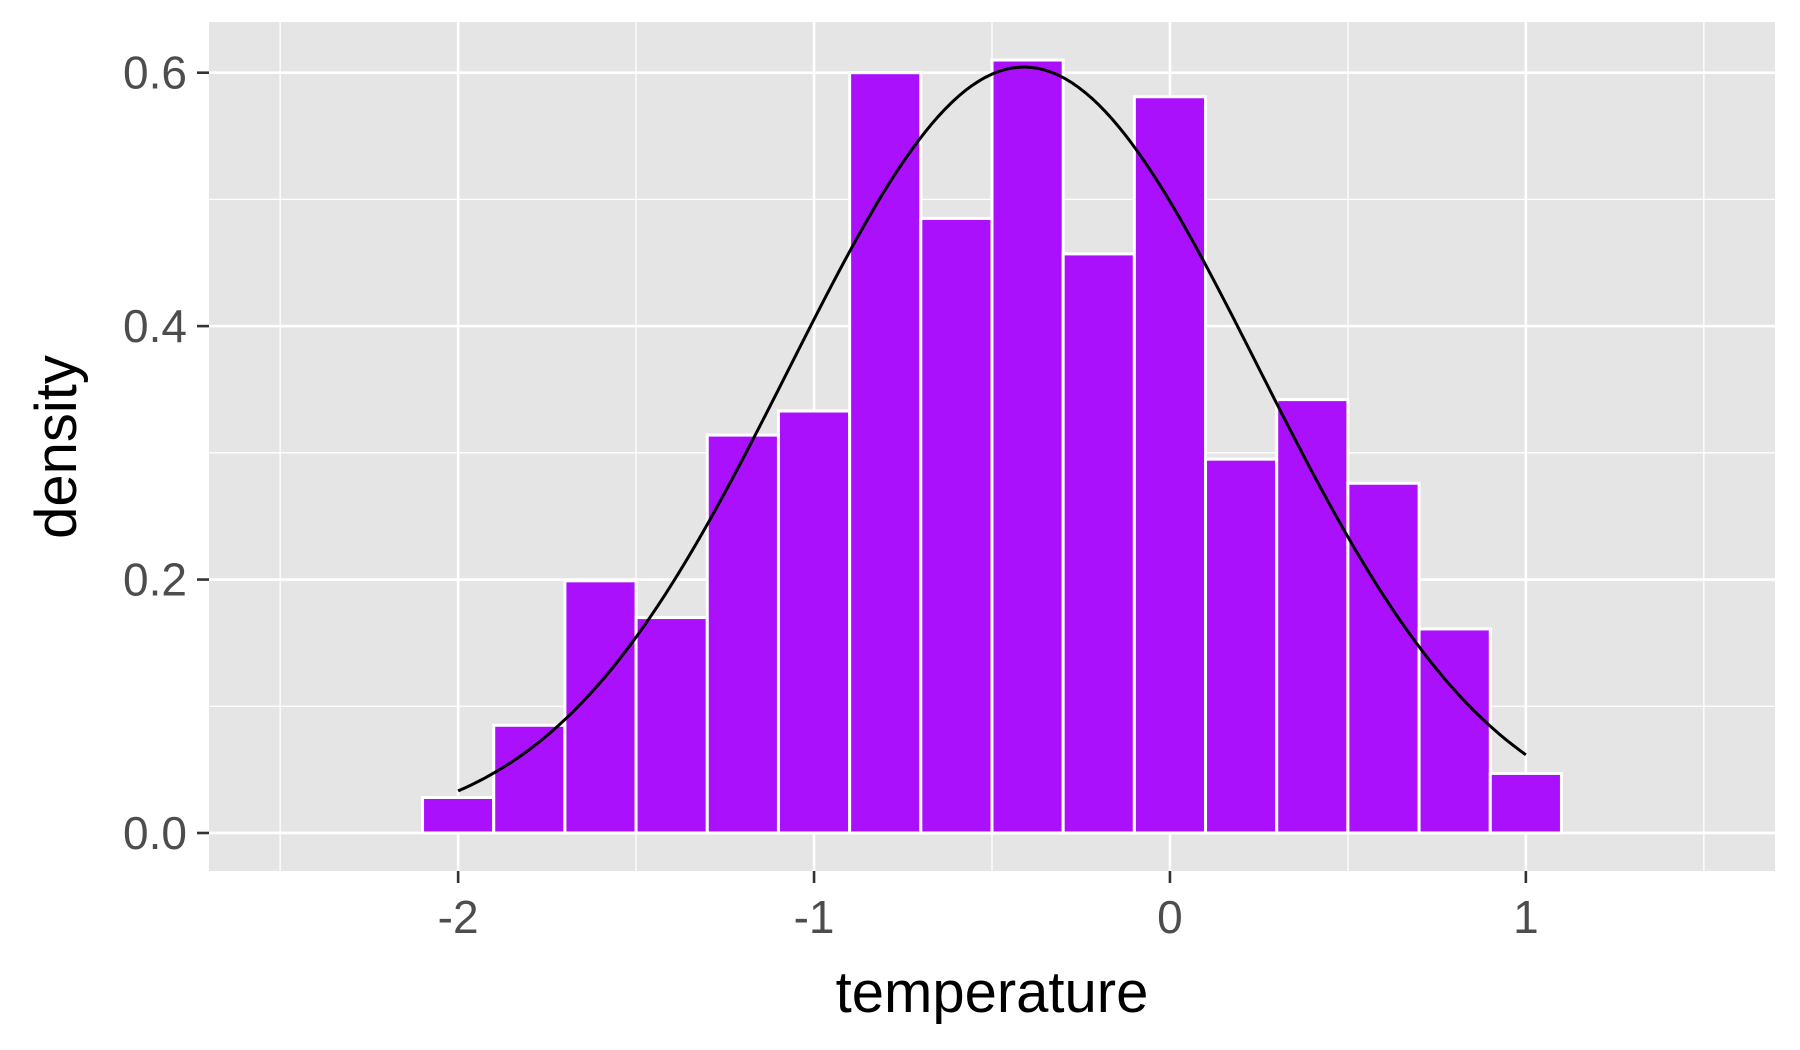 The width and height of the screenshot is (1800, 1050). I want to click on x-axis-title: temperature, so click(992, 992).